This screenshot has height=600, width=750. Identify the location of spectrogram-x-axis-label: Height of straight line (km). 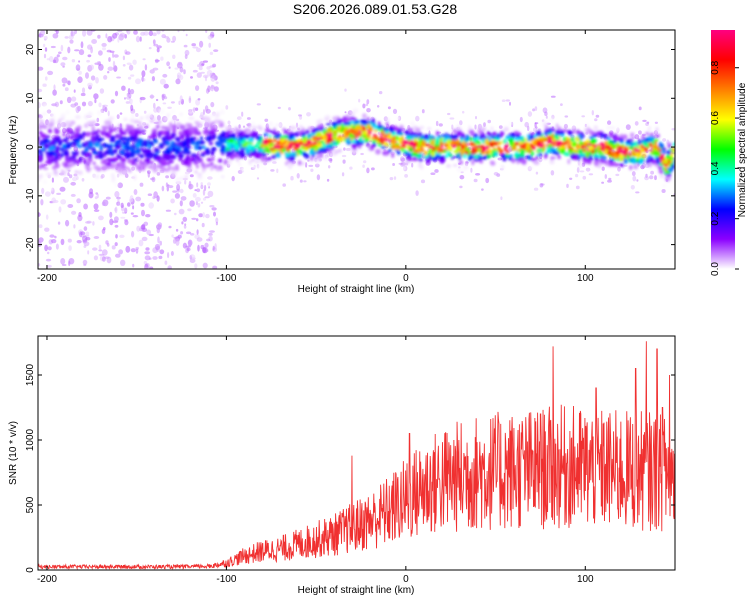
(356, 289).